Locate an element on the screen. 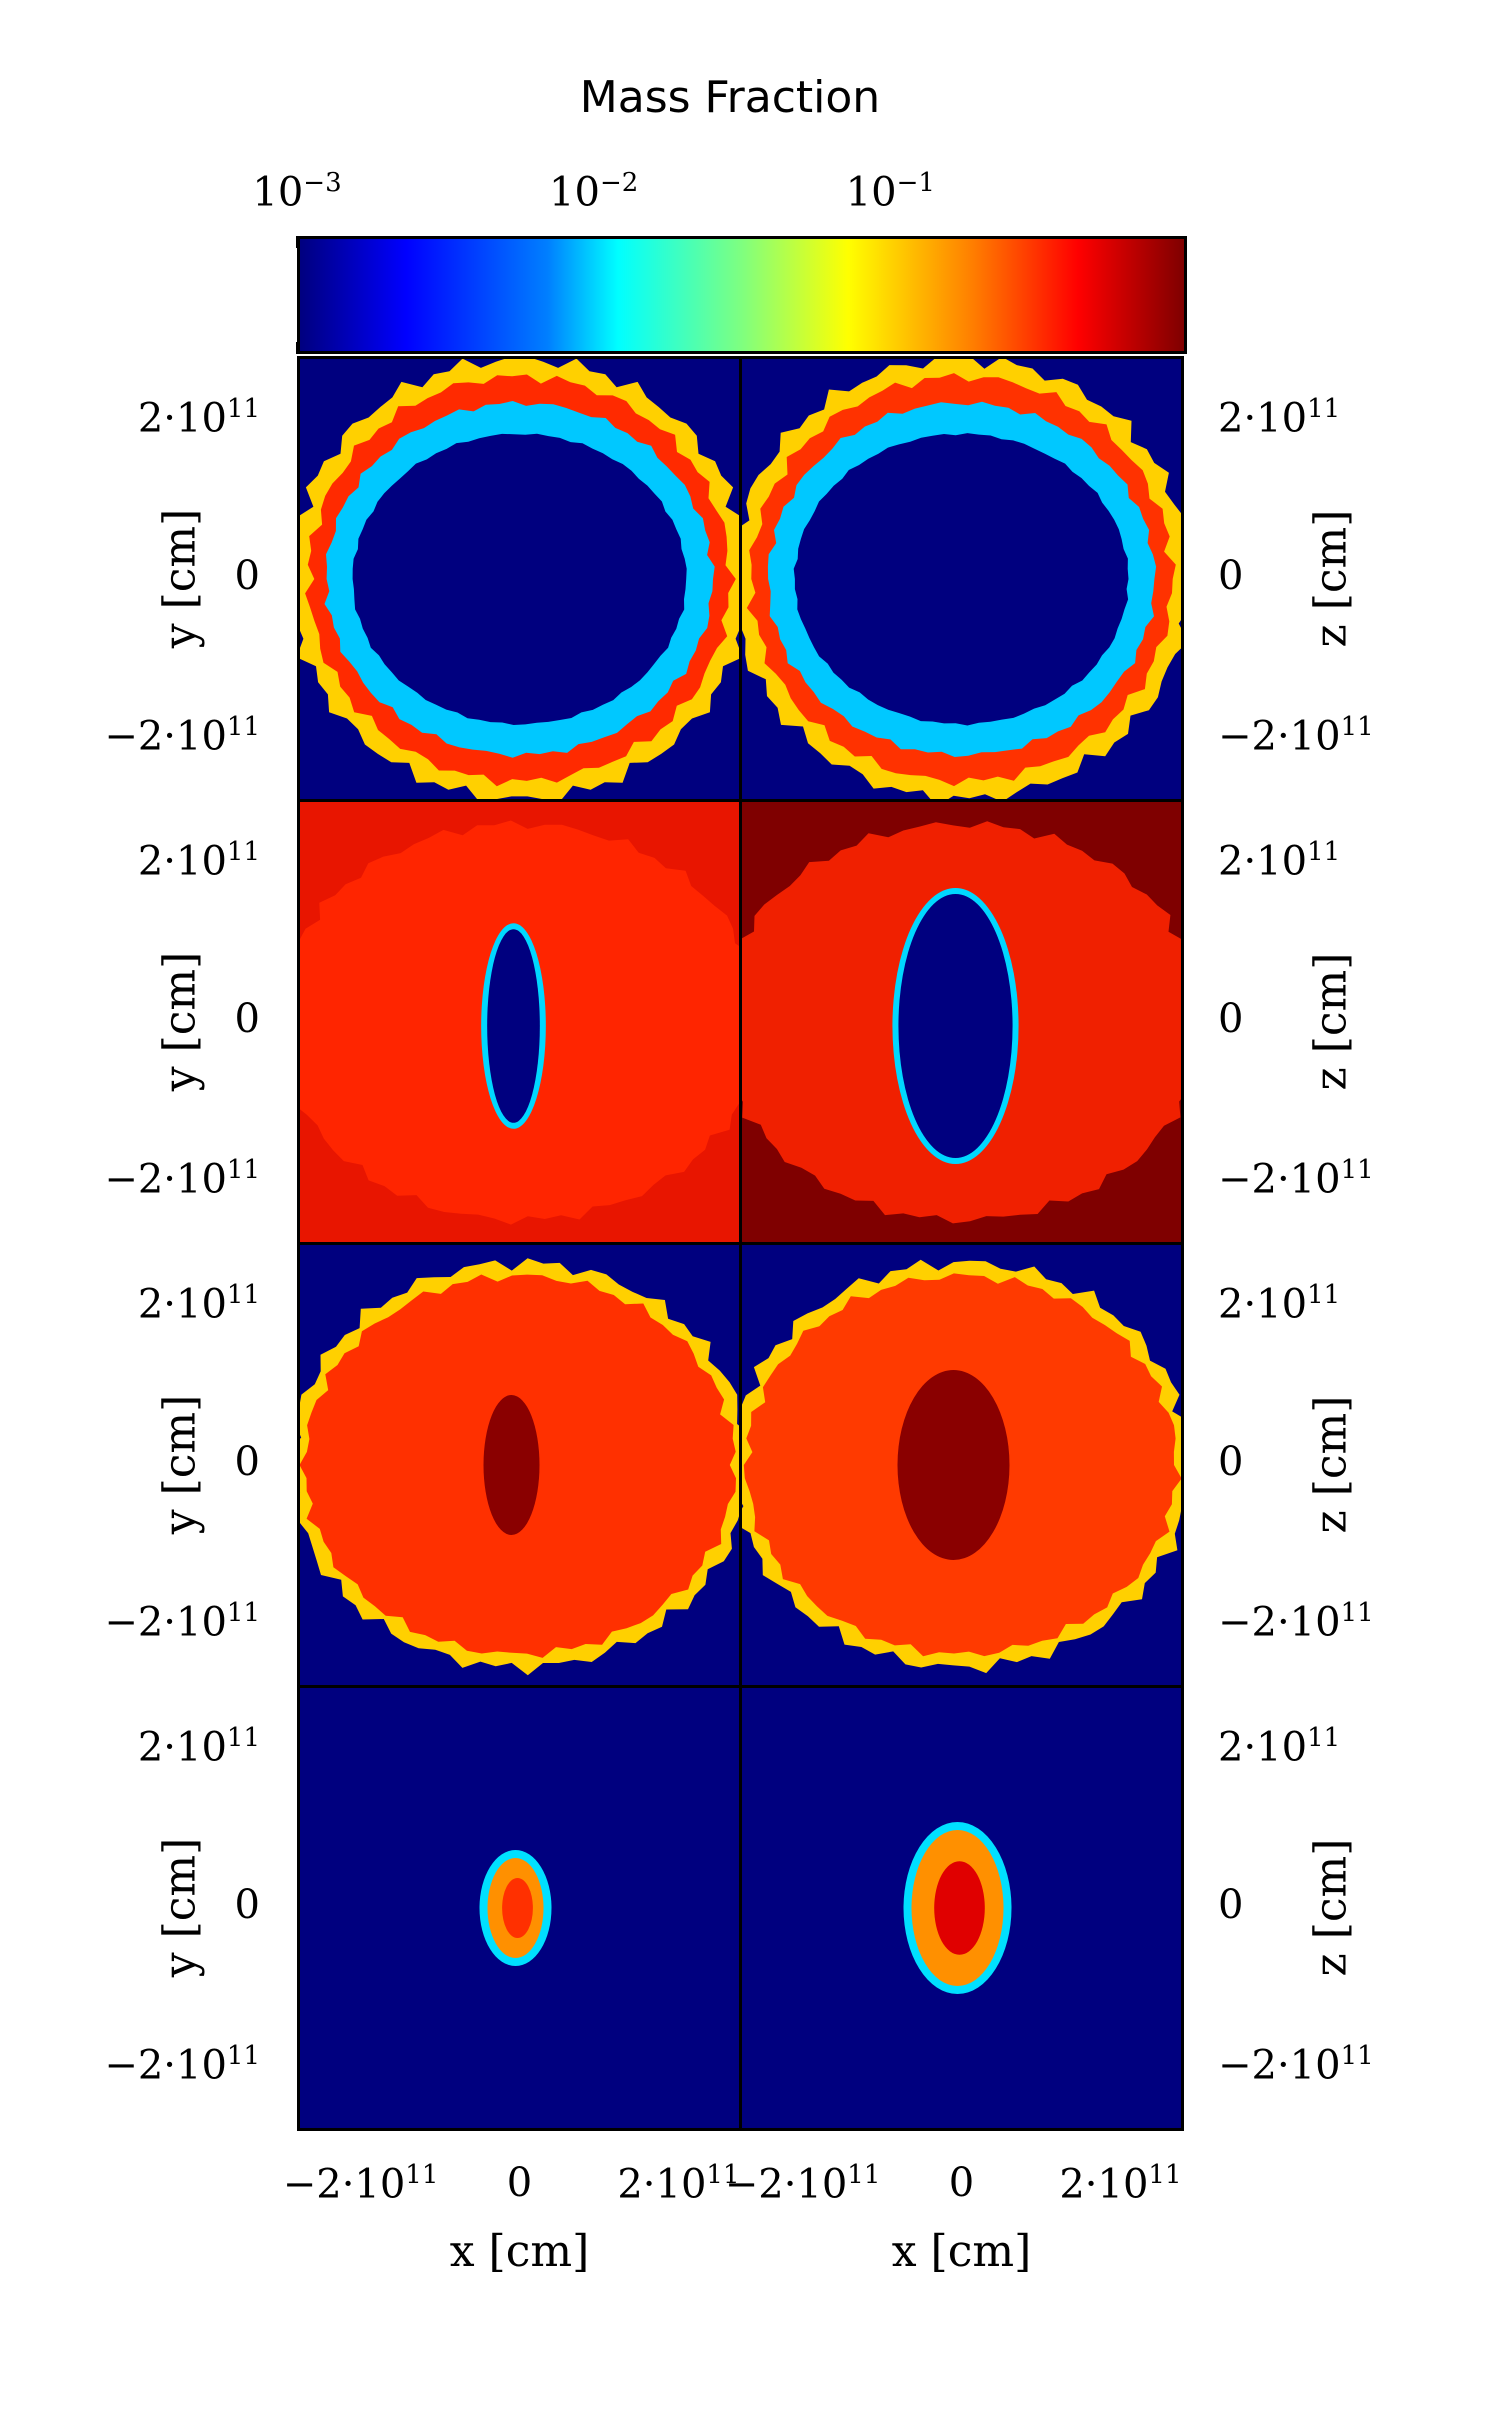 The image size is (1510, 2410). heatmap-panel-r1-left is located at coordinates (519, 579).